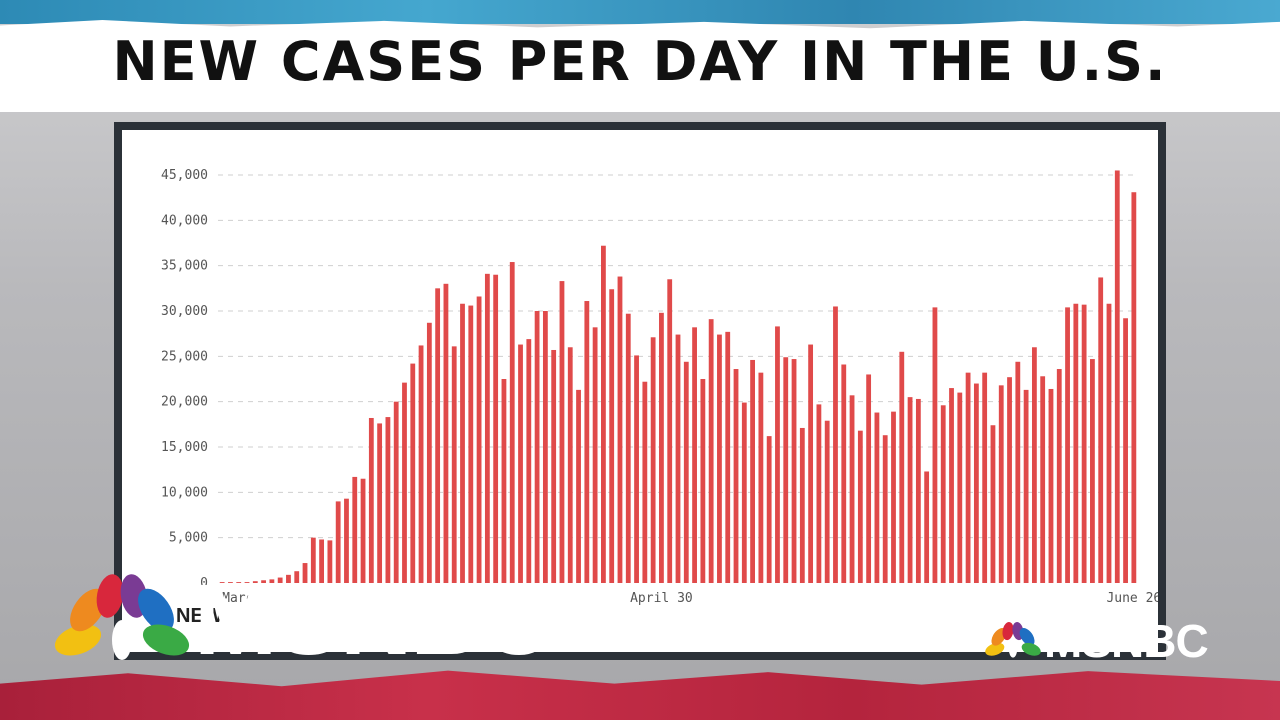 This screenshot has height=720, width=1280. I want to click on title-band, so click(640, 66).